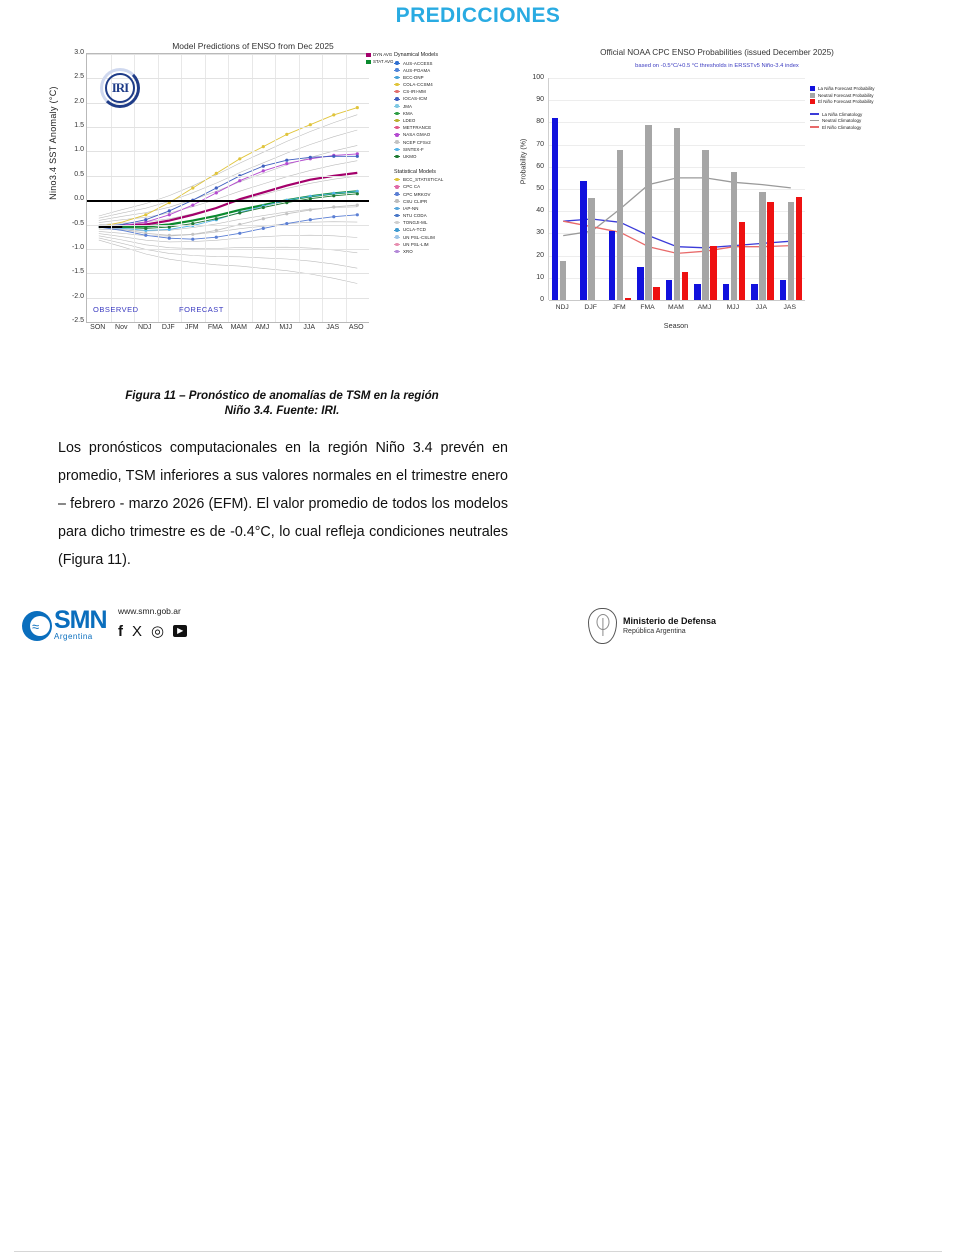 This screenshot has height=1252, width=956. What do you see at coordinates (417, 194) in the screenshot?
I see `legend-label: CPC MRKOV` at bounding box center [417, 194].